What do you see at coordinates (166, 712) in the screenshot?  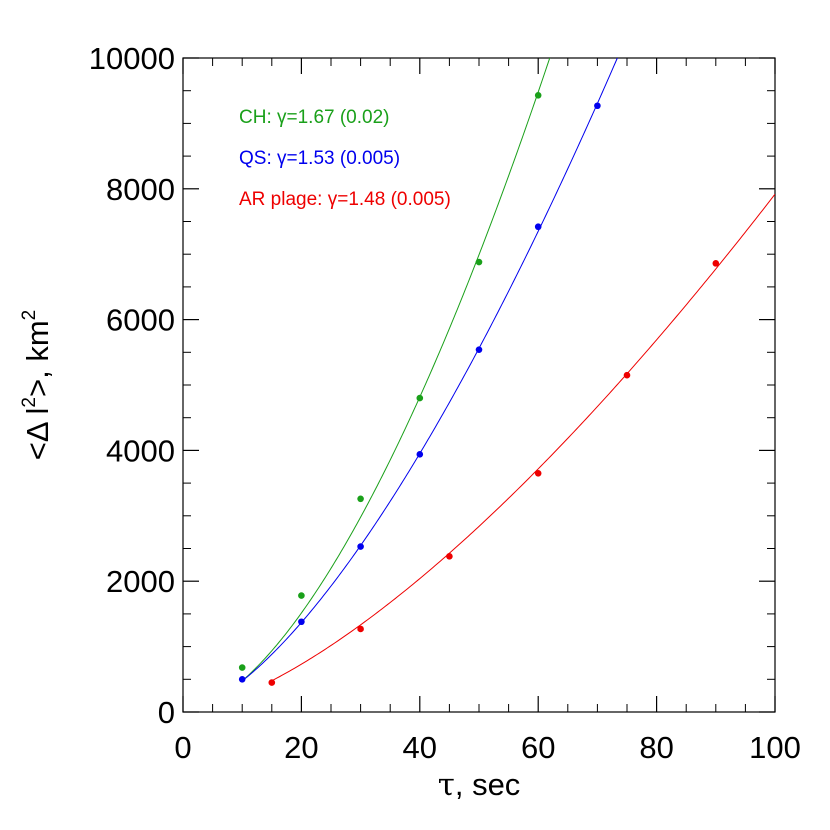 I see `y-tick-label: 0` at bounding box center [166, 712].